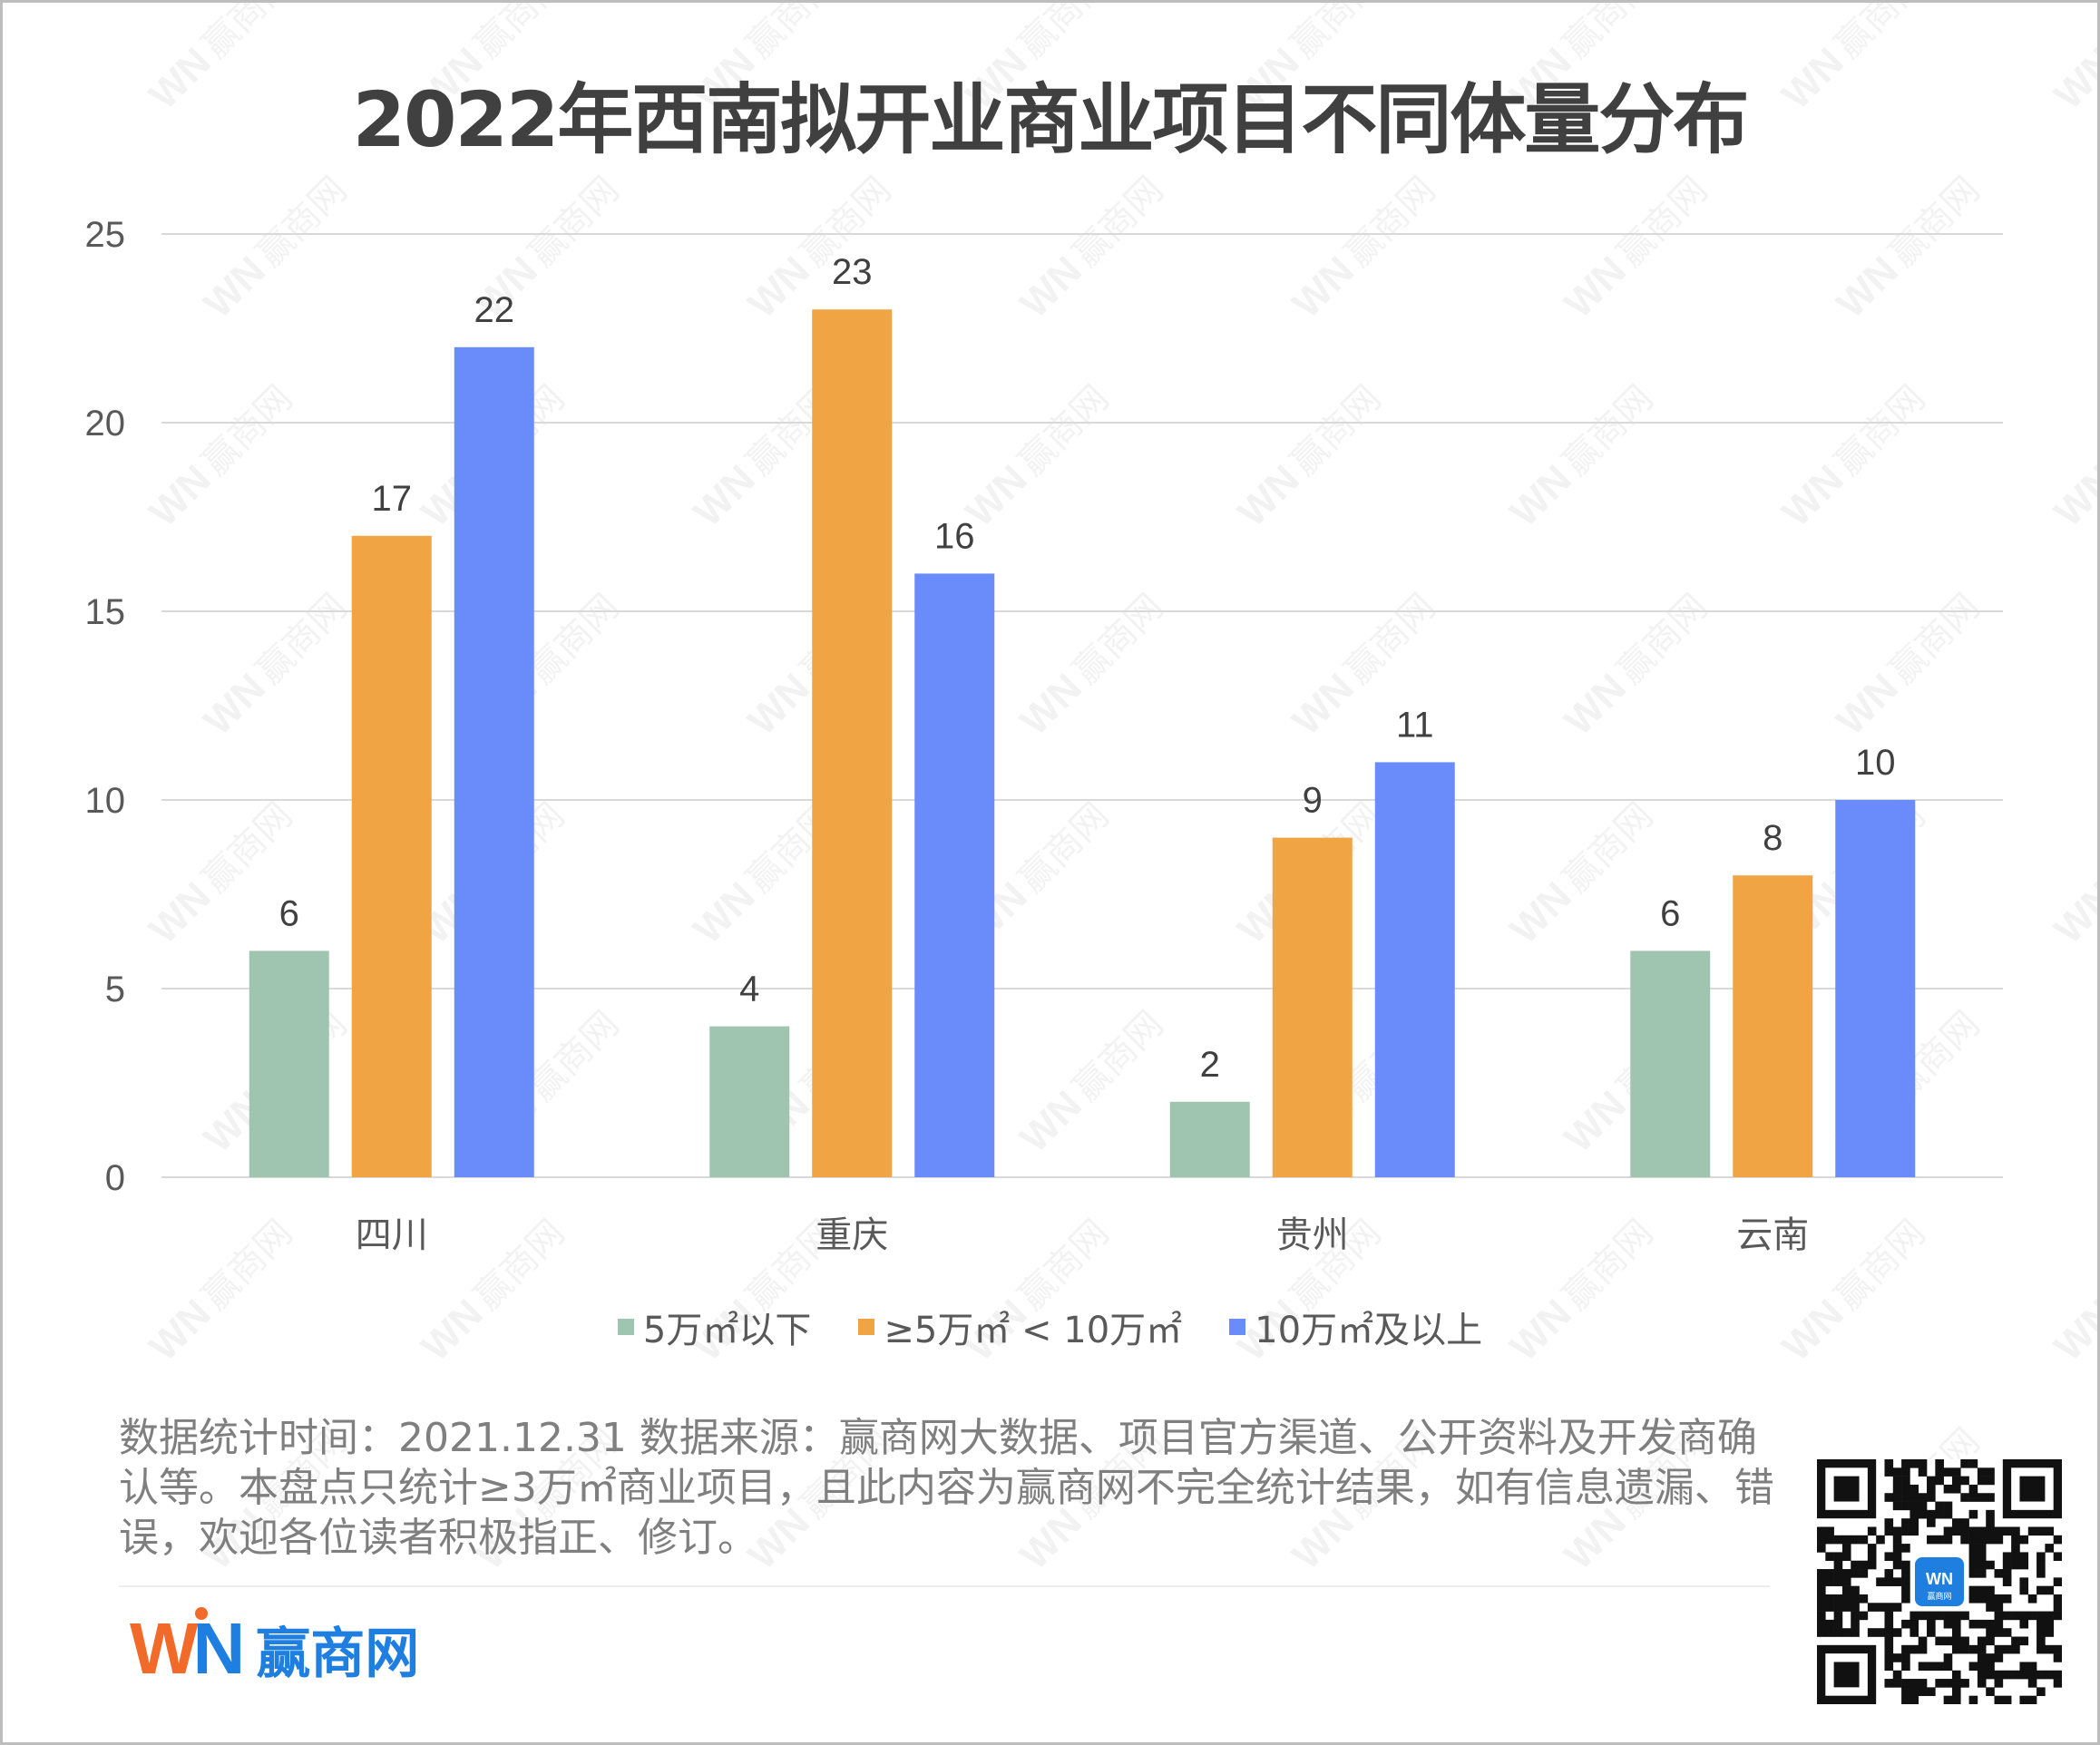  What do you see at coordinates (106, 235) in the screenshot?
I see `y-tick-label: 25` at bounding box center [106, 235].